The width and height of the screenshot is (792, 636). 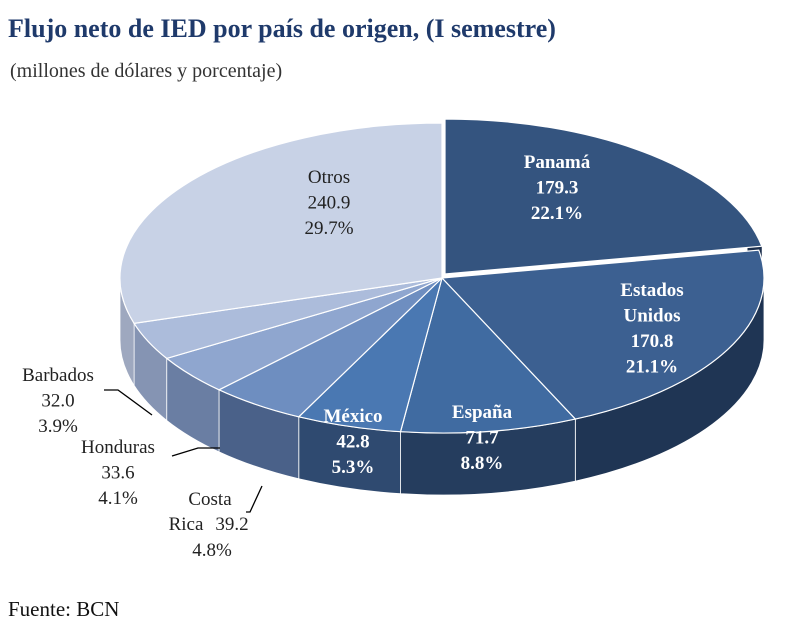 I want to click on chart-subtitle: (millones de dólares y porcentaje), so click(x=146, y=71).